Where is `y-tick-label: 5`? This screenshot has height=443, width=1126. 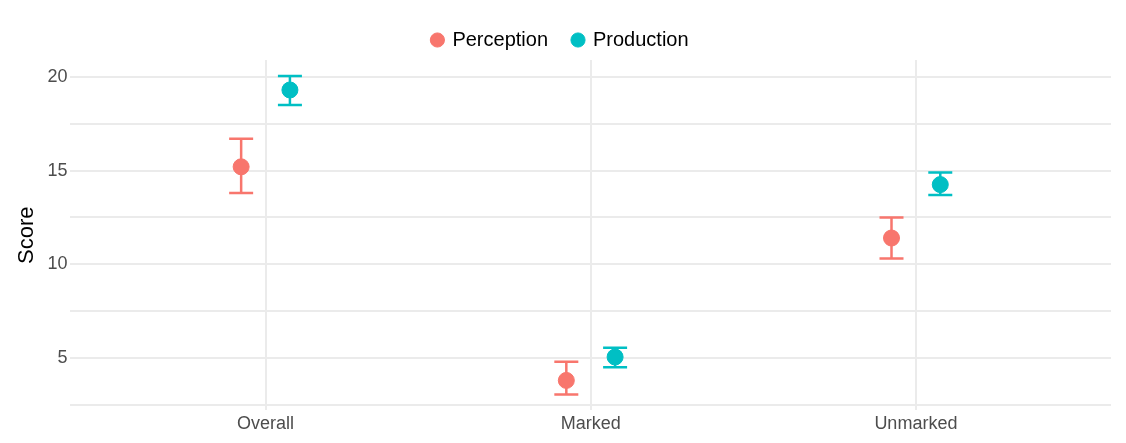
y-tick-label: 5 is located at coordinates (62, 356).